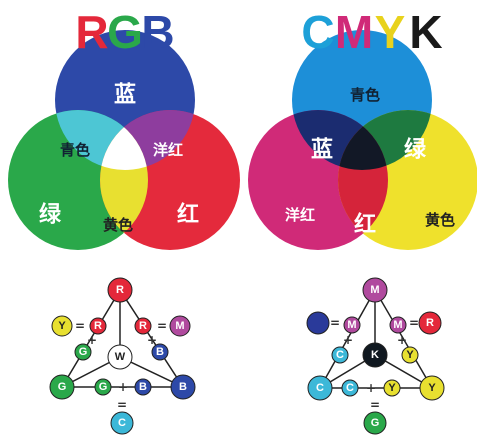 Image resolution: width=477 pixels, height=435 pixels. I want to click on title-letter: G, so click(125, 32).